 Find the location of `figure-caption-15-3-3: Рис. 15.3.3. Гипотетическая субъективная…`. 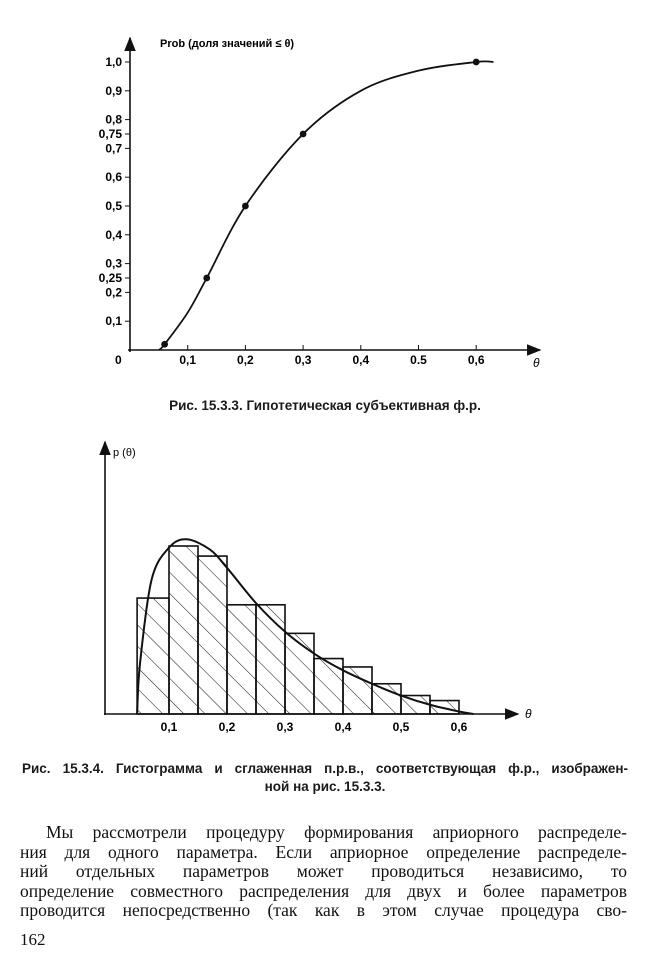

figure-caption-15-3-3: Рис. 15.3.3. Гипотетическая субъективная… is located at coordinates (325, 405).